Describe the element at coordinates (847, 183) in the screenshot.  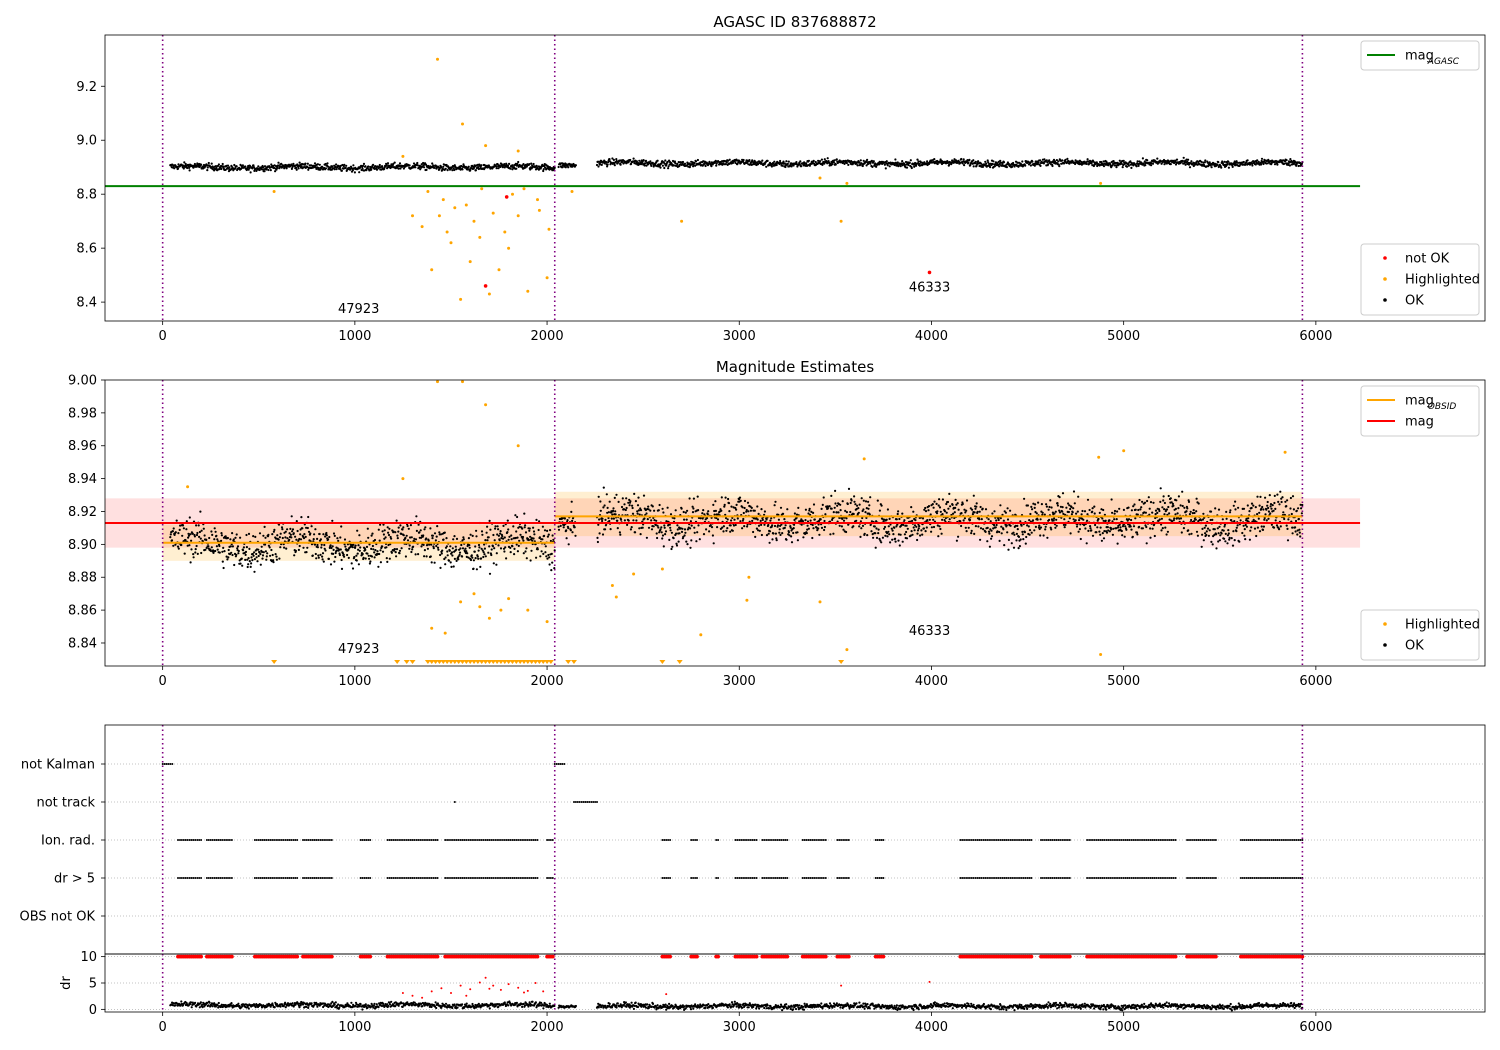
I see `highlighted-point` at that location.